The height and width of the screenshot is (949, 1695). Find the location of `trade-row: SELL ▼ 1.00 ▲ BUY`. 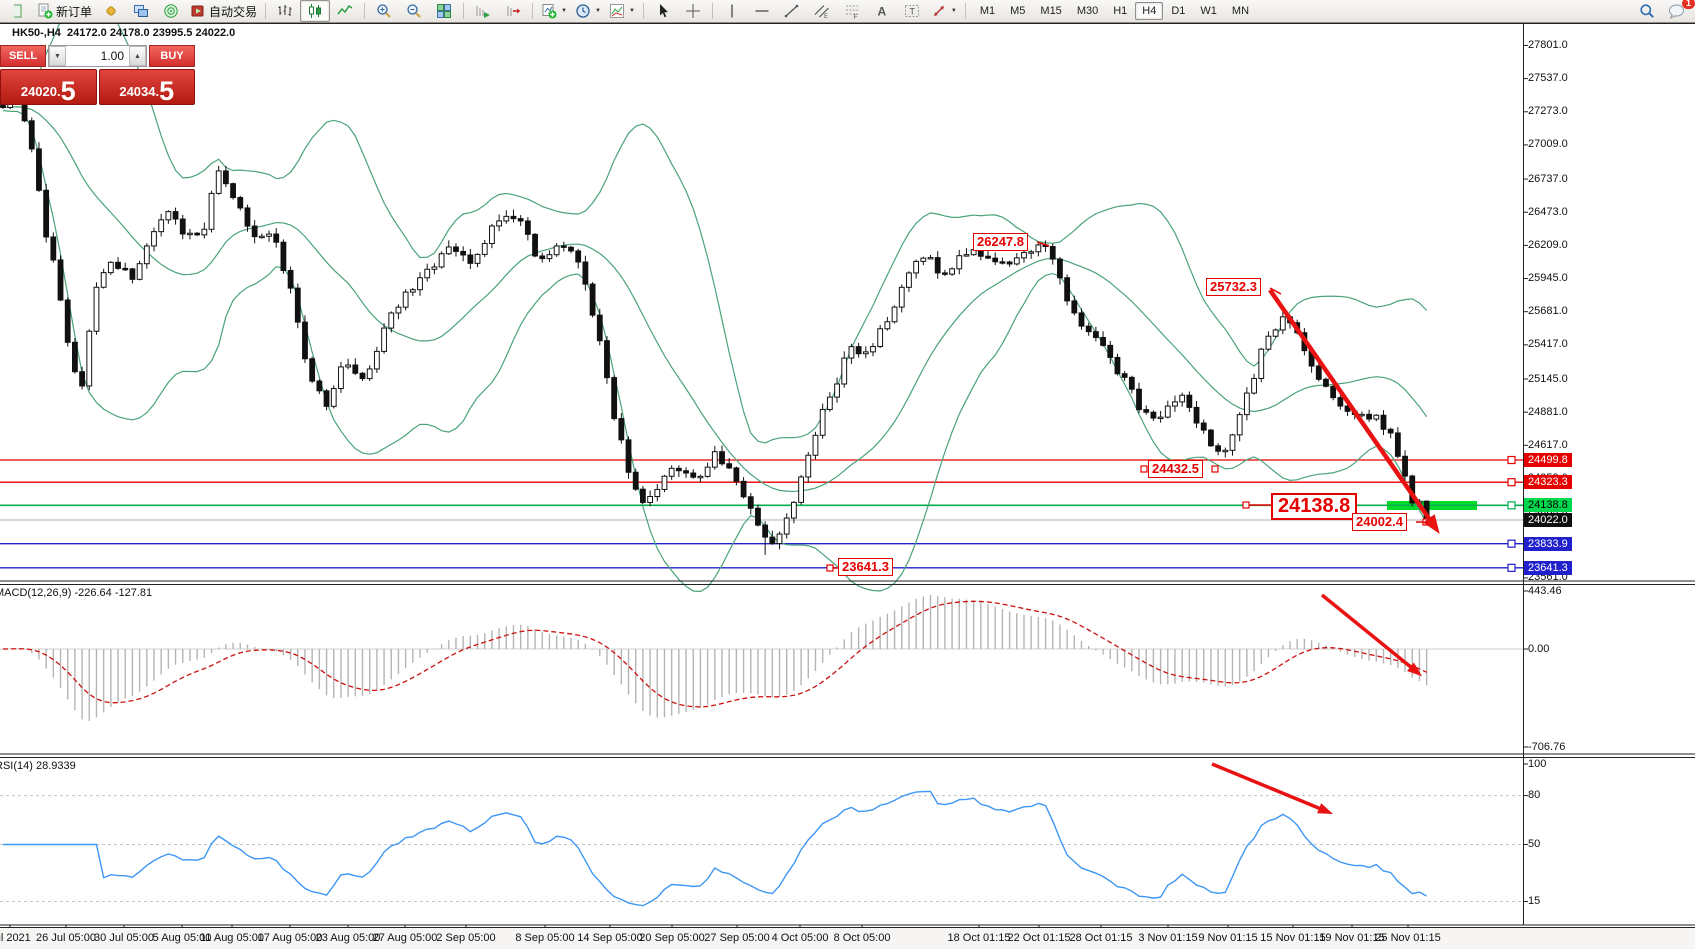

trade-row: SELL ▼ 1.00 ▲ BUY is located at coordinates (97, 56).